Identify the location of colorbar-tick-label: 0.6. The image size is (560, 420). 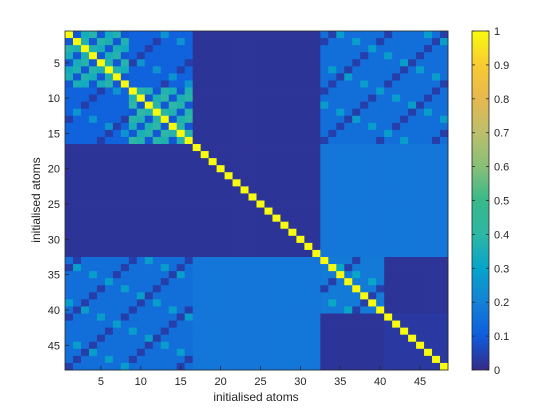
(501, 168).